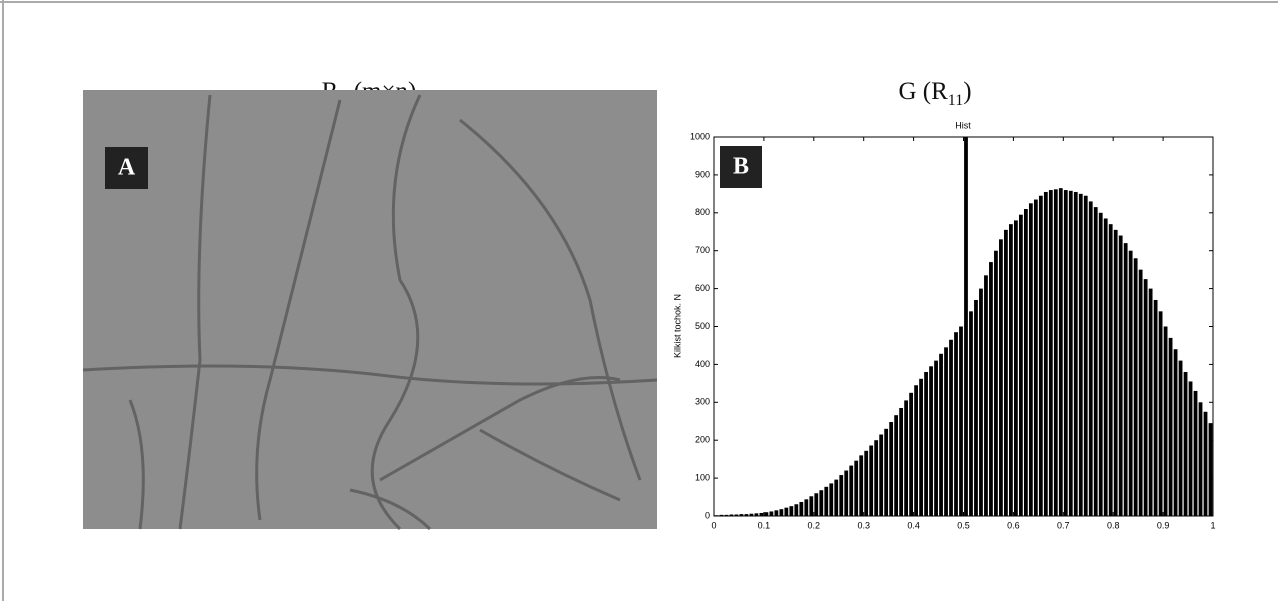  What do you see at coordinates (1163, 525) in the screenshot?
I see `x-tick-label: 0.9` at bounding box center [1163, 525].